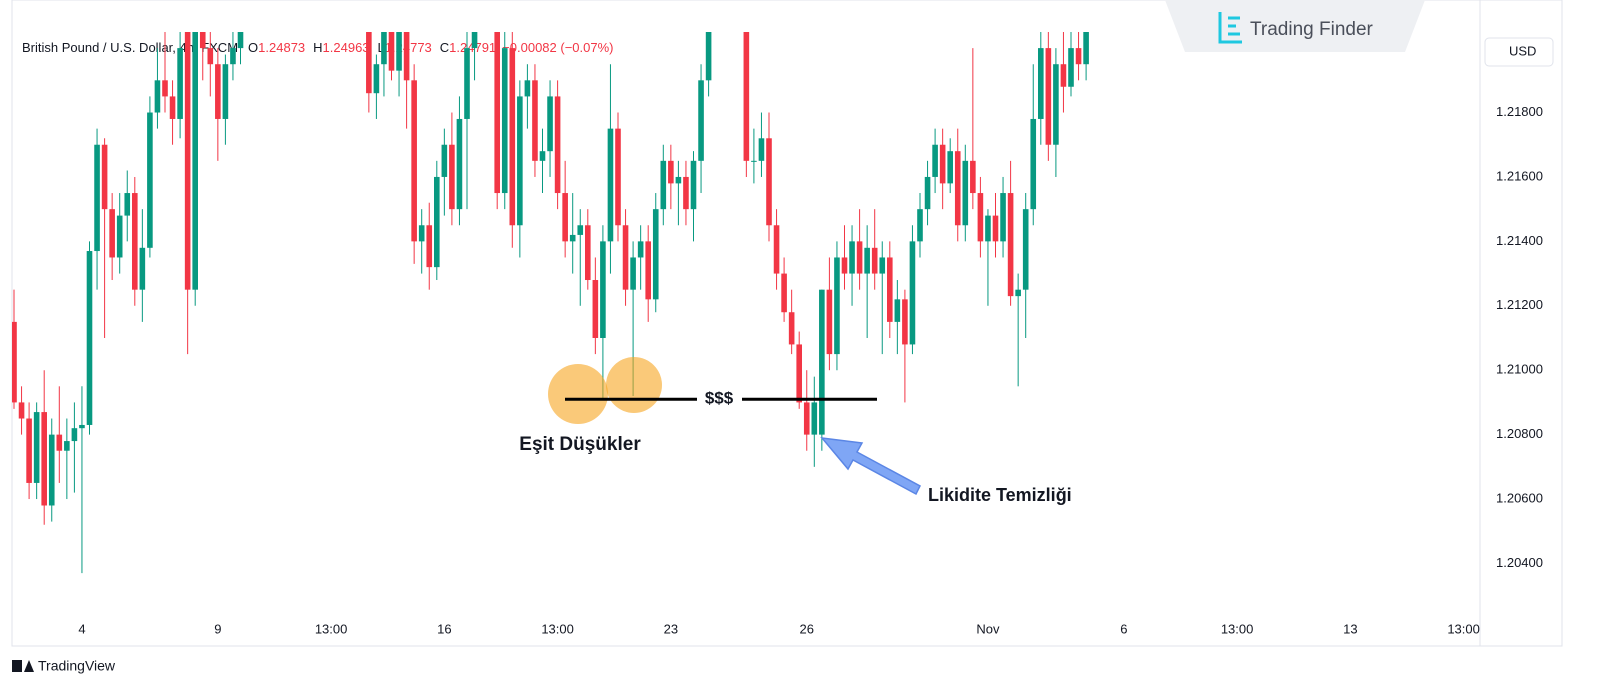 This screenshot has width=1600, height=700. I want to click on x-tick-label: 13:00, so click(1237, 628).